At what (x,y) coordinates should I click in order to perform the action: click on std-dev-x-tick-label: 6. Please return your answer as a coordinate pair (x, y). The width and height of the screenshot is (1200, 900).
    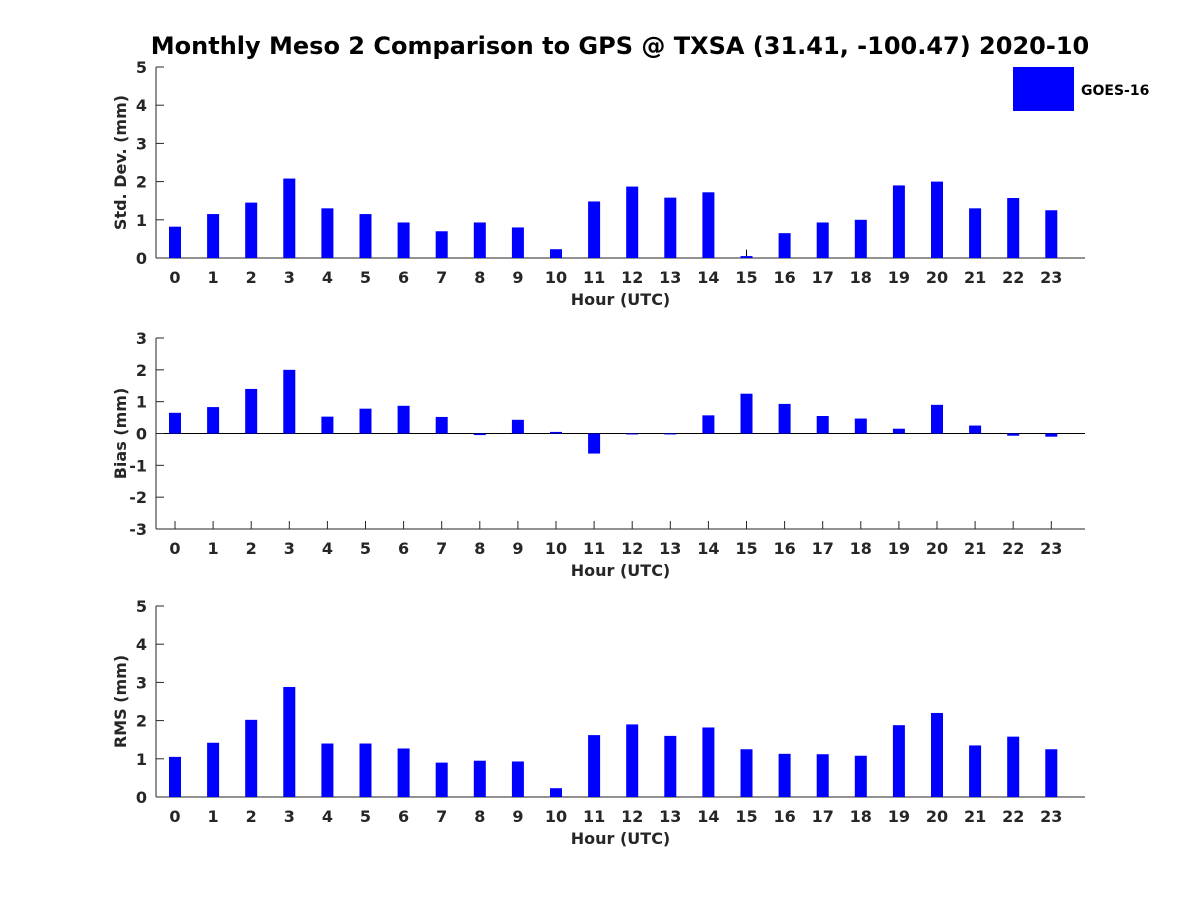
    Looking at the image, I should click on (403, 277).